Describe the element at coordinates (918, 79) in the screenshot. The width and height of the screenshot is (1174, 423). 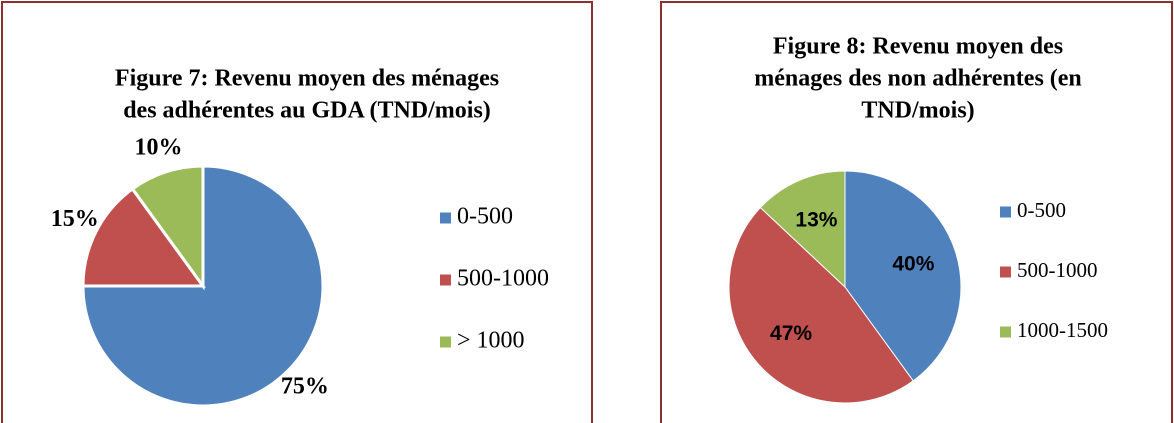
I see `chart-title: ménages des non adhérentes (en` at that location.